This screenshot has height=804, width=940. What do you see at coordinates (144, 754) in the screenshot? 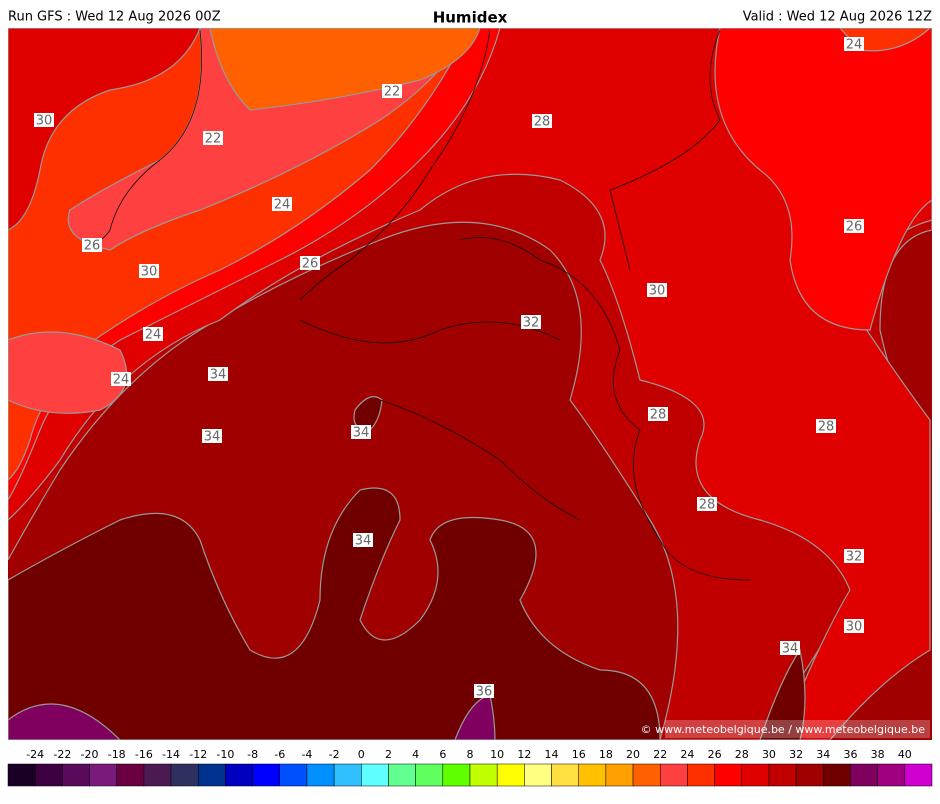
I see `colorbar-tick-label: -16` at bounding box center [144, 754].